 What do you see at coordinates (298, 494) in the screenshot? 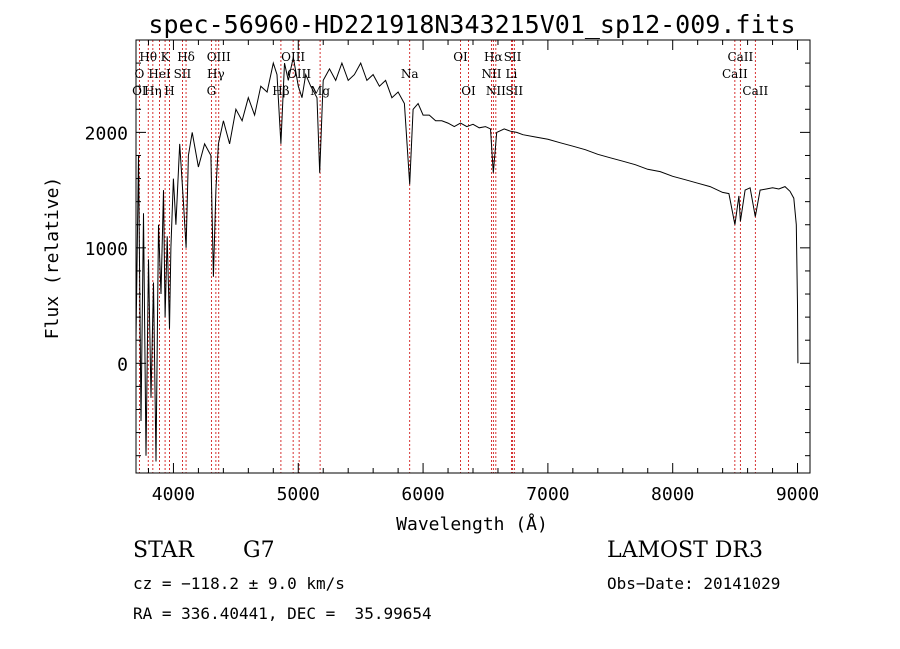
I see `x-tick-label: 5000` at bounding box center [298, 494].